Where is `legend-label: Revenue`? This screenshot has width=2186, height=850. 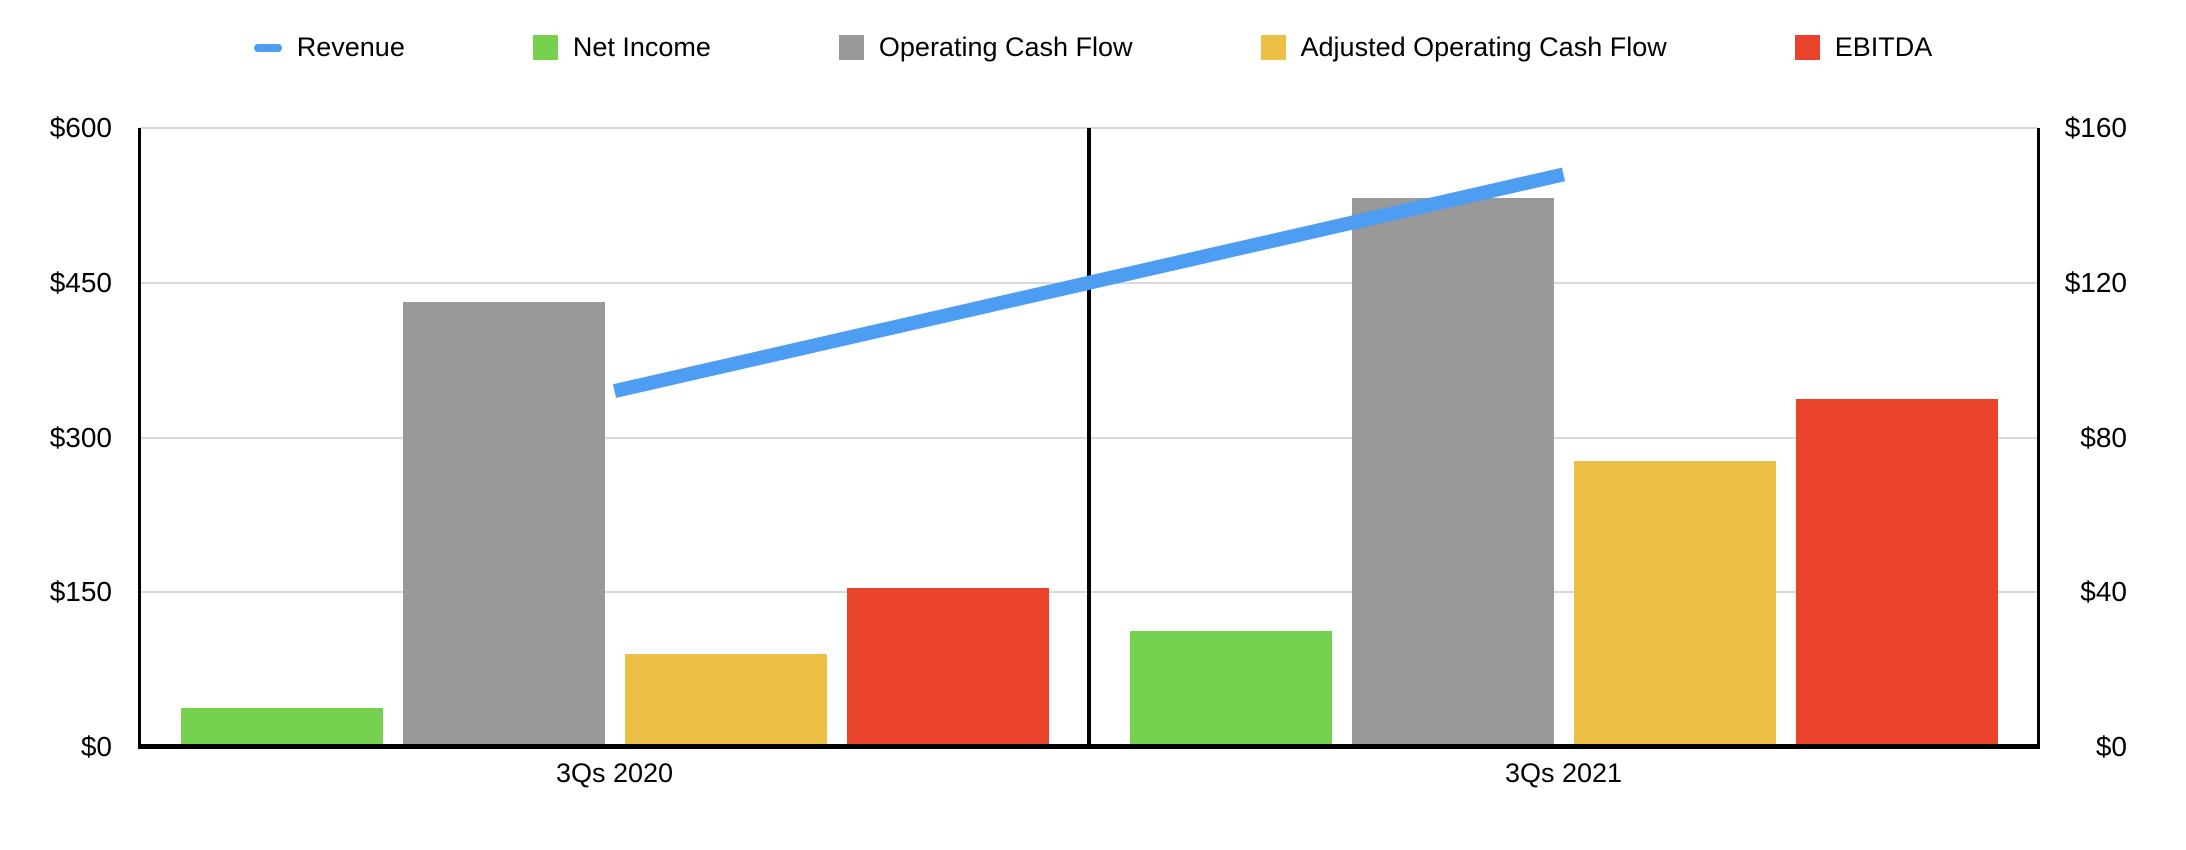 legend-label: Revenue is located at coordinates (350, 47).